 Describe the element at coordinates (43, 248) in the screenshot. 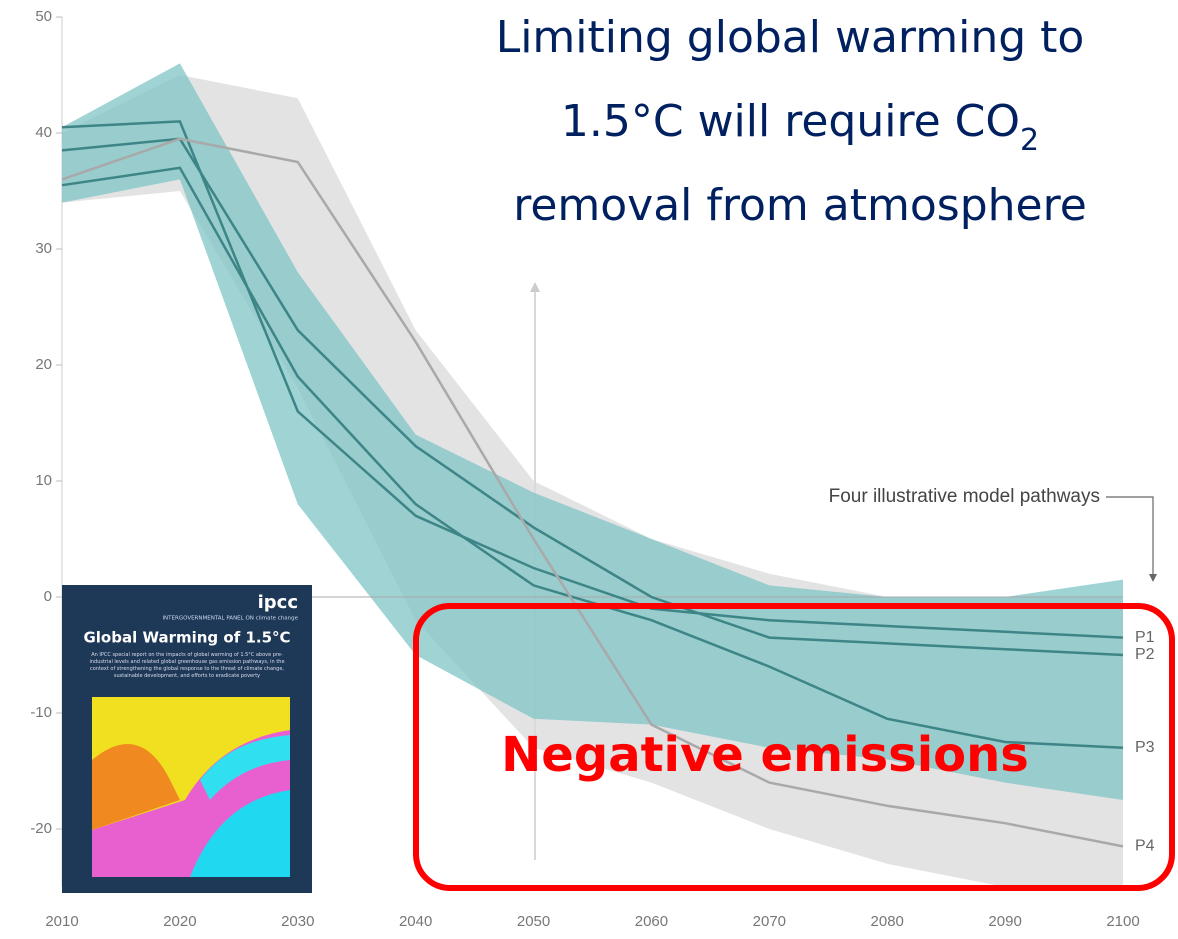

I see `y-tick-label: 30` at that location.